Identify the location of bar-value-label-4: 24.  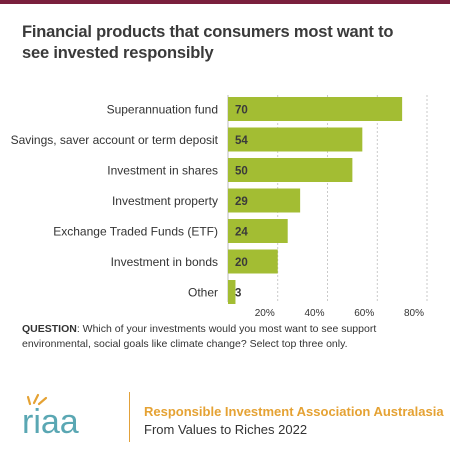
(241, 233).